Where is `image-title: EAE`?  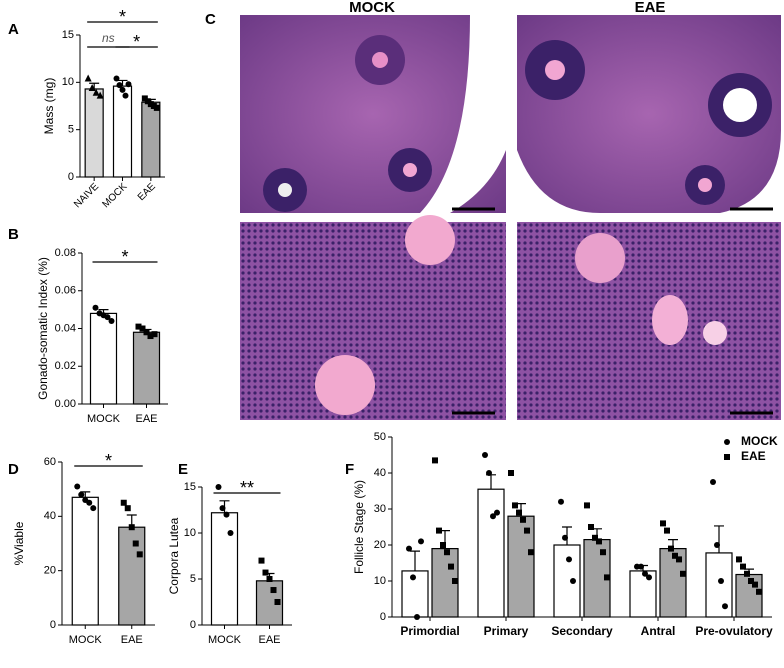
image-title: EAE is located at coordinates (650, 8).